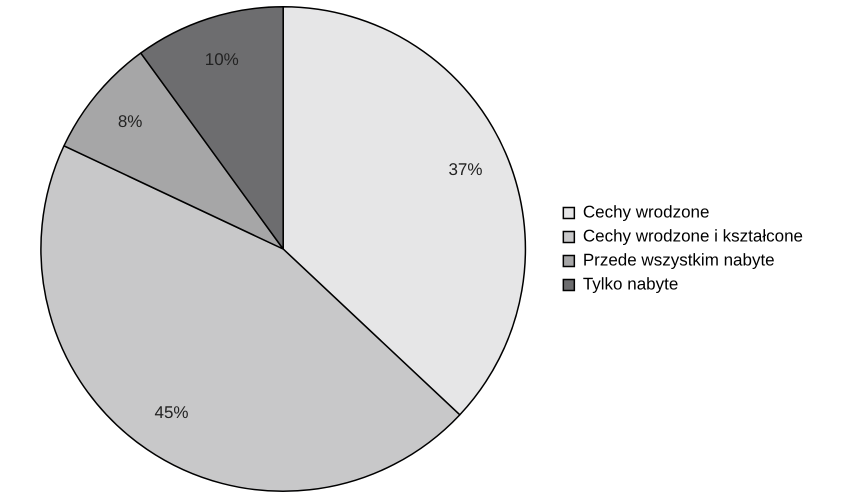 Image resolution: width=853 pixels, height=498 pixels. Describe the element at coordinates (465, 169) in the screenshot. I see `data-label: 37%` at that location.